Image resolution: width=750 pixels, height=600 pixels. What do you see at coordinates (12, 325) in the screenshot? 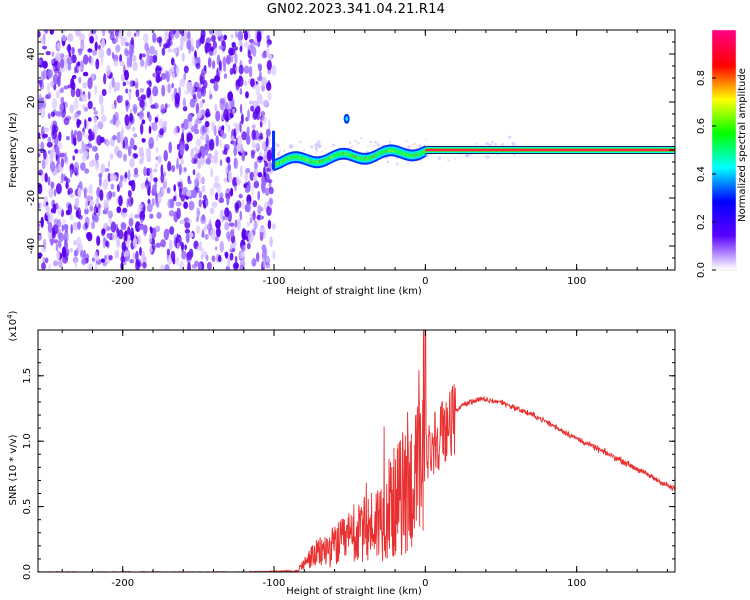
I see `snr-y-scale-label: (x104)` at bounding box center [12, 325].